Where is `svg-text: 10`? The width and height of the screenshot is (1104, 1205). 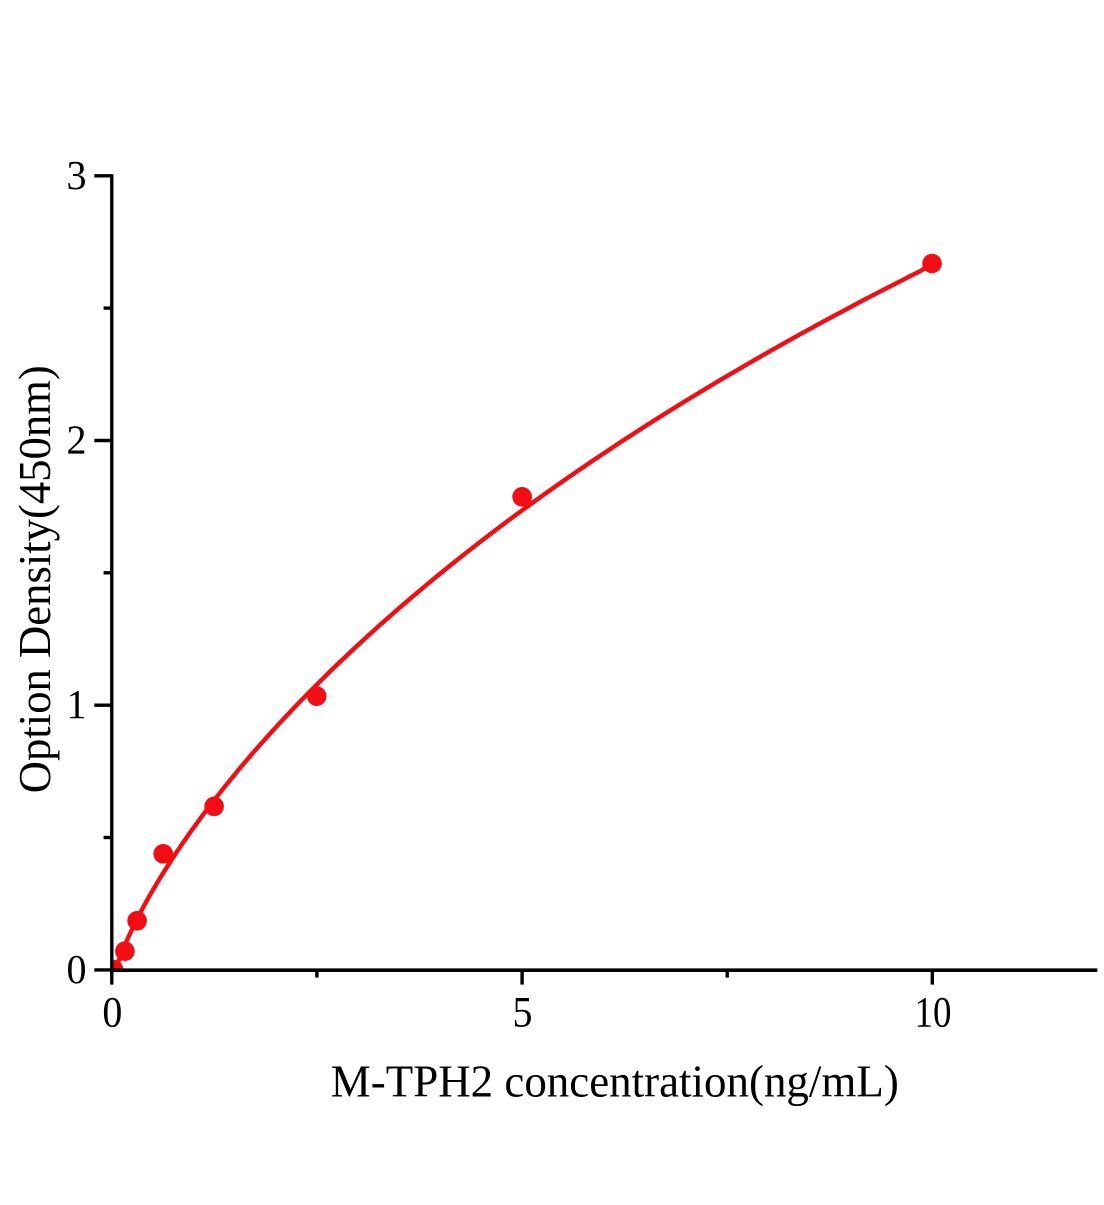 svg-text: 10 is located at coordinates (933, 1013).